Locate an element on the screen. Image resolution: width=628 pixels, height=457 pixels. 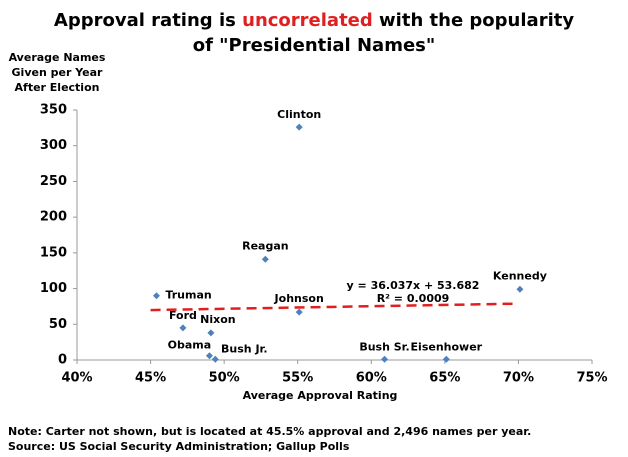
x-tick-label: 55% is located at coordinates (297, 378).